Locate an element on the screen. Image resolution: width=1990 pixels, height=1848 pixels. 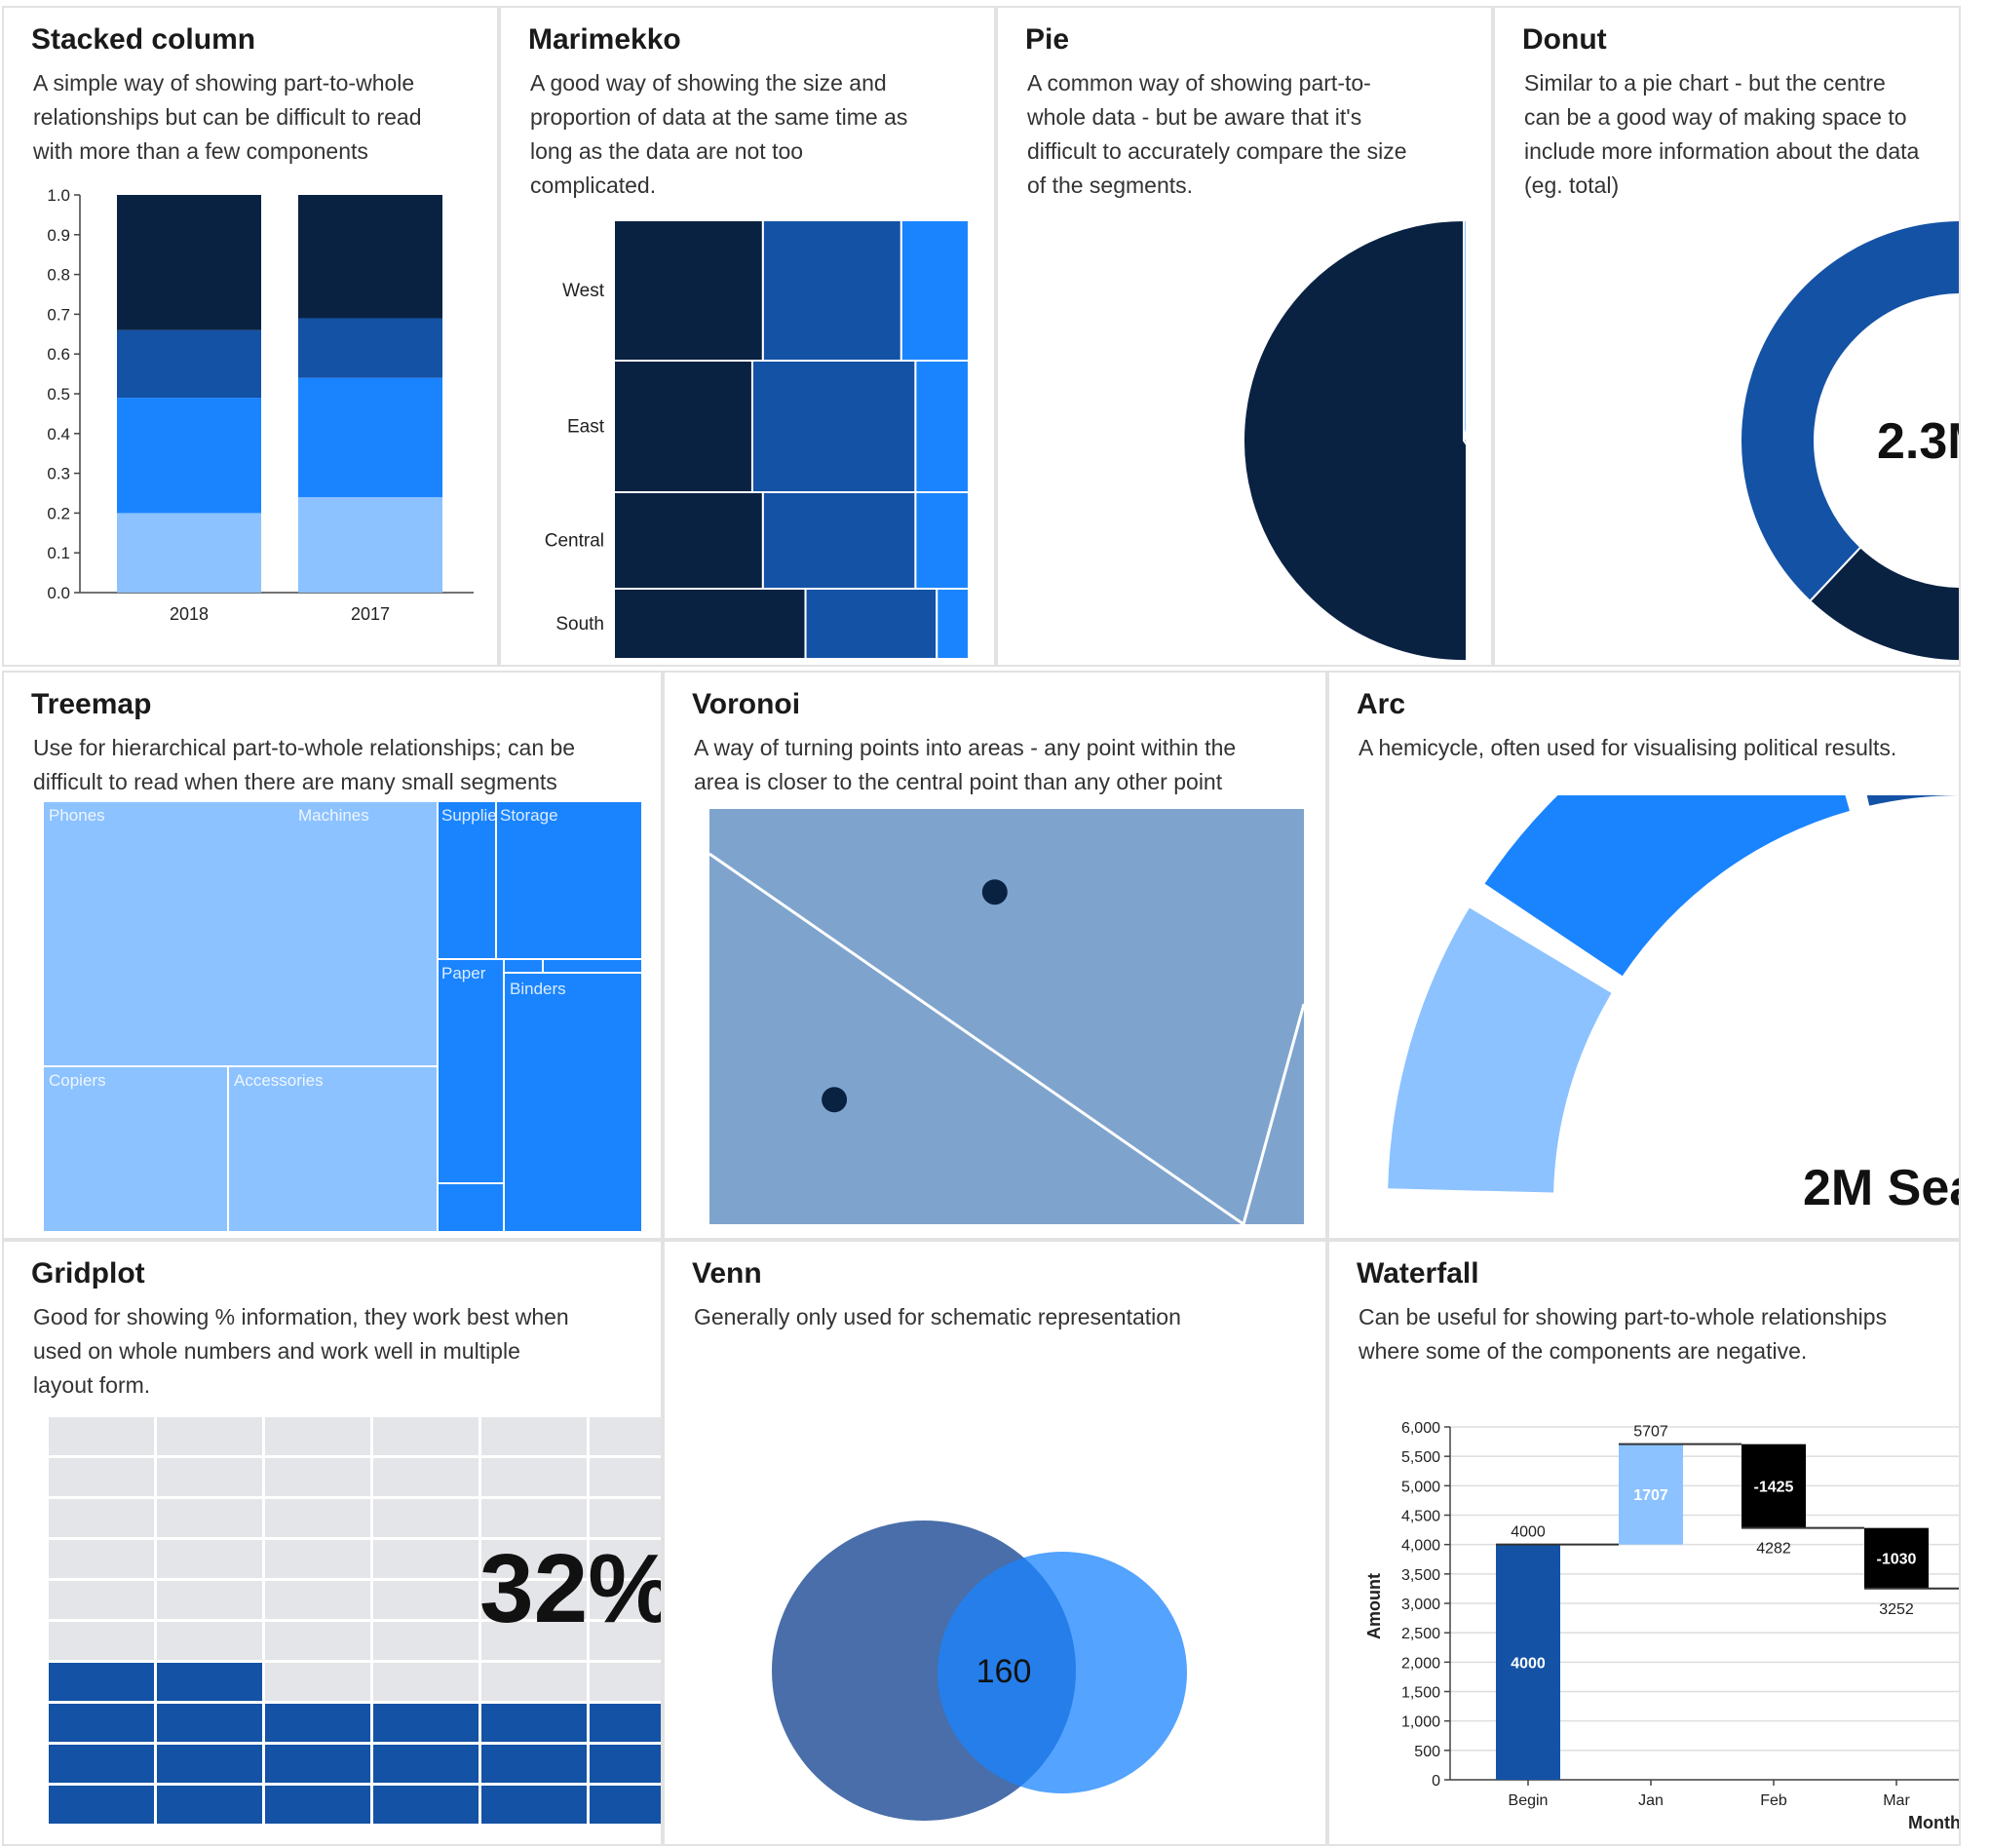
treemap-label: Phones is located at coordinates (77, 815).